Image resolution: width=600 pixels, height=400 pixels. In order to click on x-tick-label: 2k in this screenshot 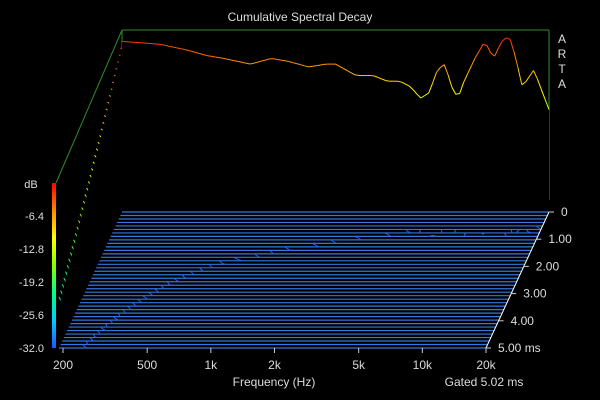, I will do `click(275, 365)`.